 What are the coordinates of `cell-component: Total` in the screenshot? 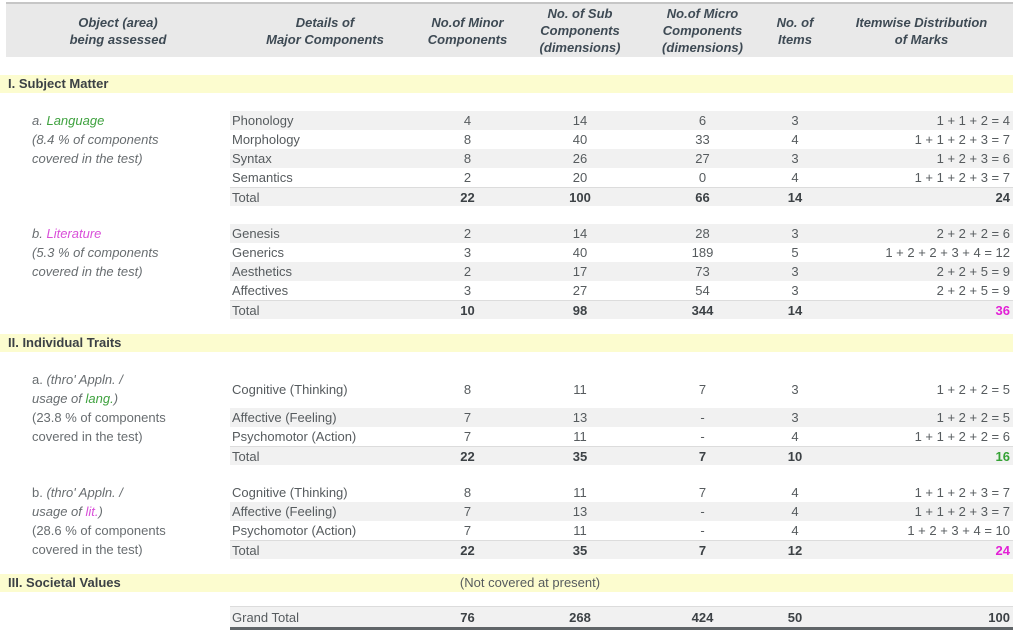 It's located at (246, 456).